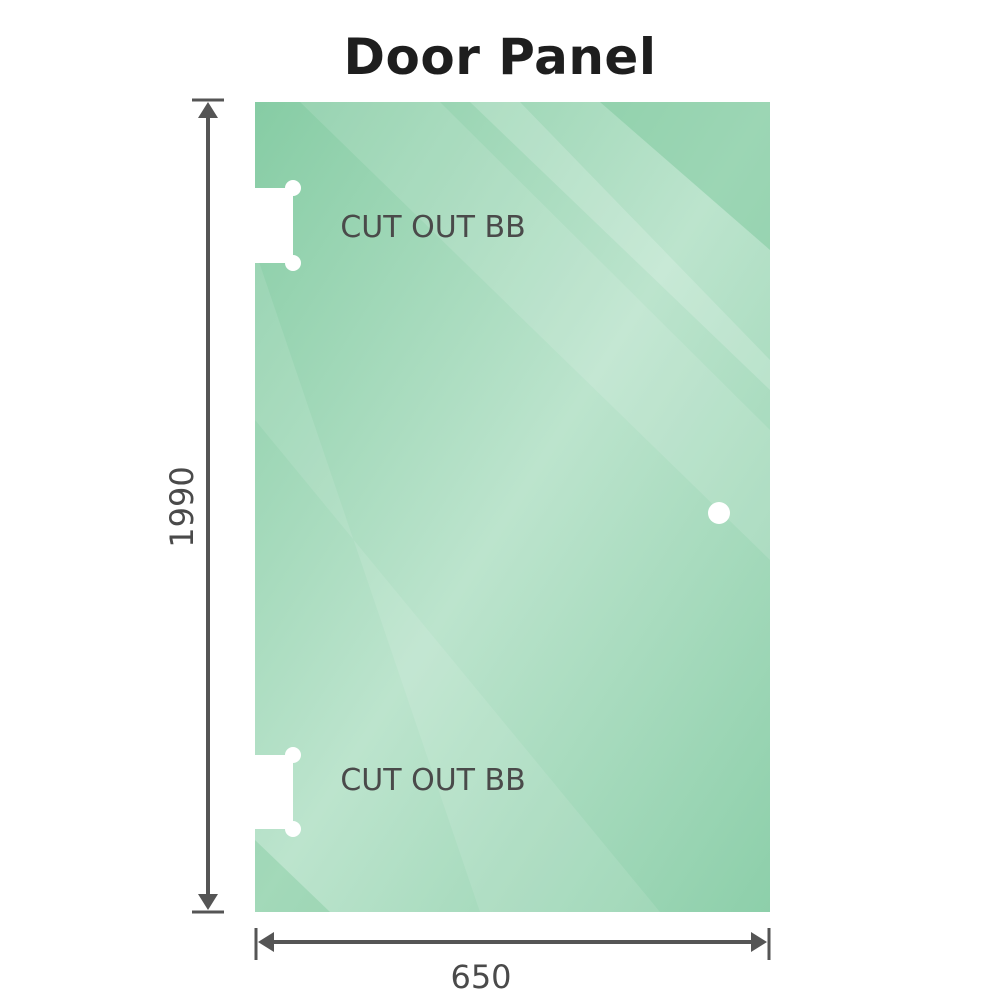 This screenshot has height=1000, width=1000. What do you see at coordinates (432, 780) in the screenshot?
I see `cutout-label-bottom: CUT OUT BB` at bounding box center [432, 780].